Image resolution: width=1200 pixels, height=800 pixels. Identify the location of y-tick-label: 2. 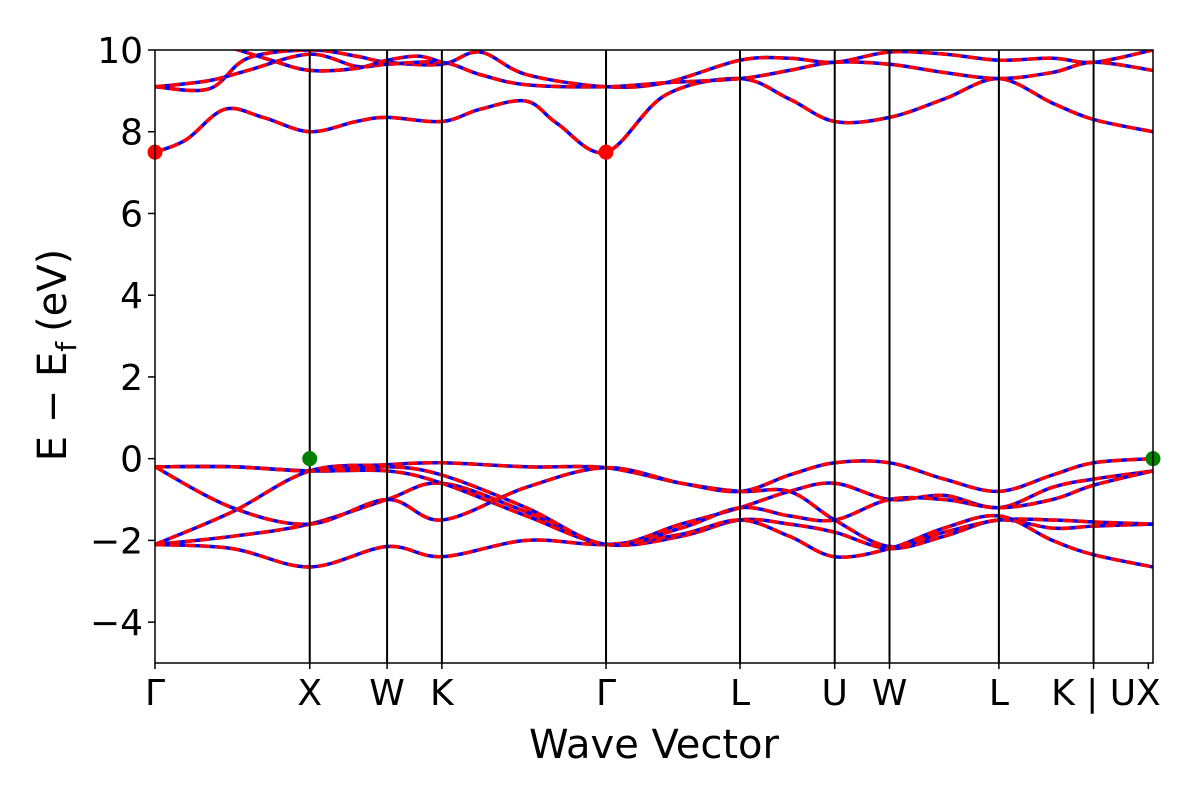
(131, 378).